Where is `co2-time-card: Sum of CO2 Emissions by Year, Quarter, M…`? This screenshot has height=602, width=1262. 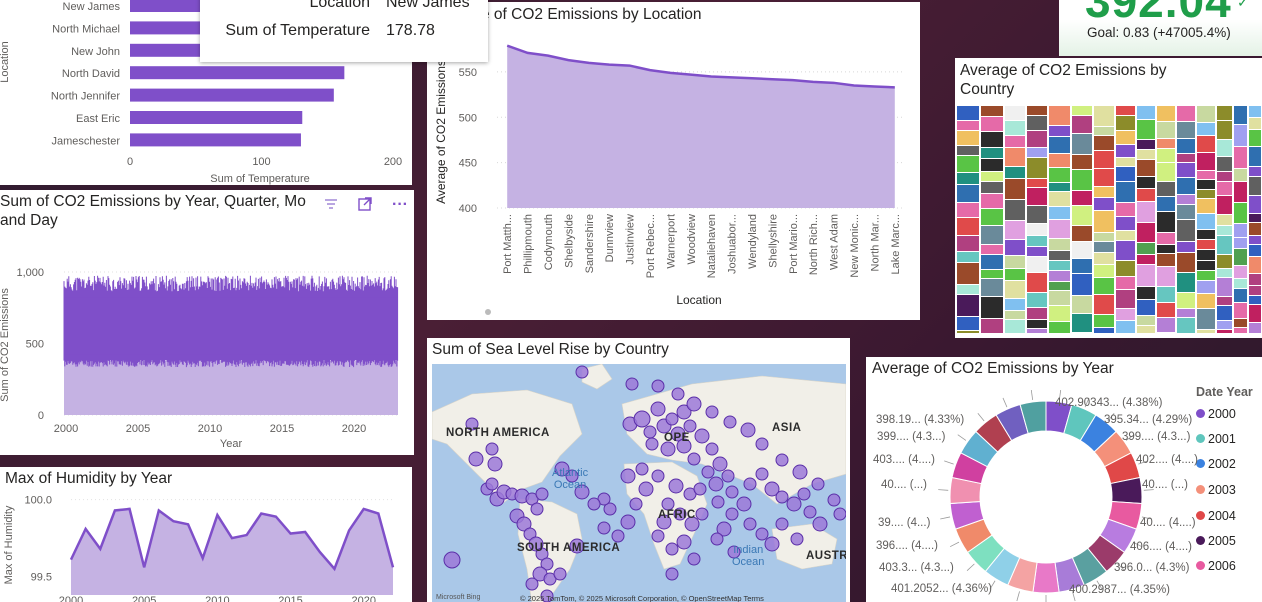
co2-time-card: Sum of CO2 Emissions by Year, Quarter, M… is located at coordinates (207, 322).